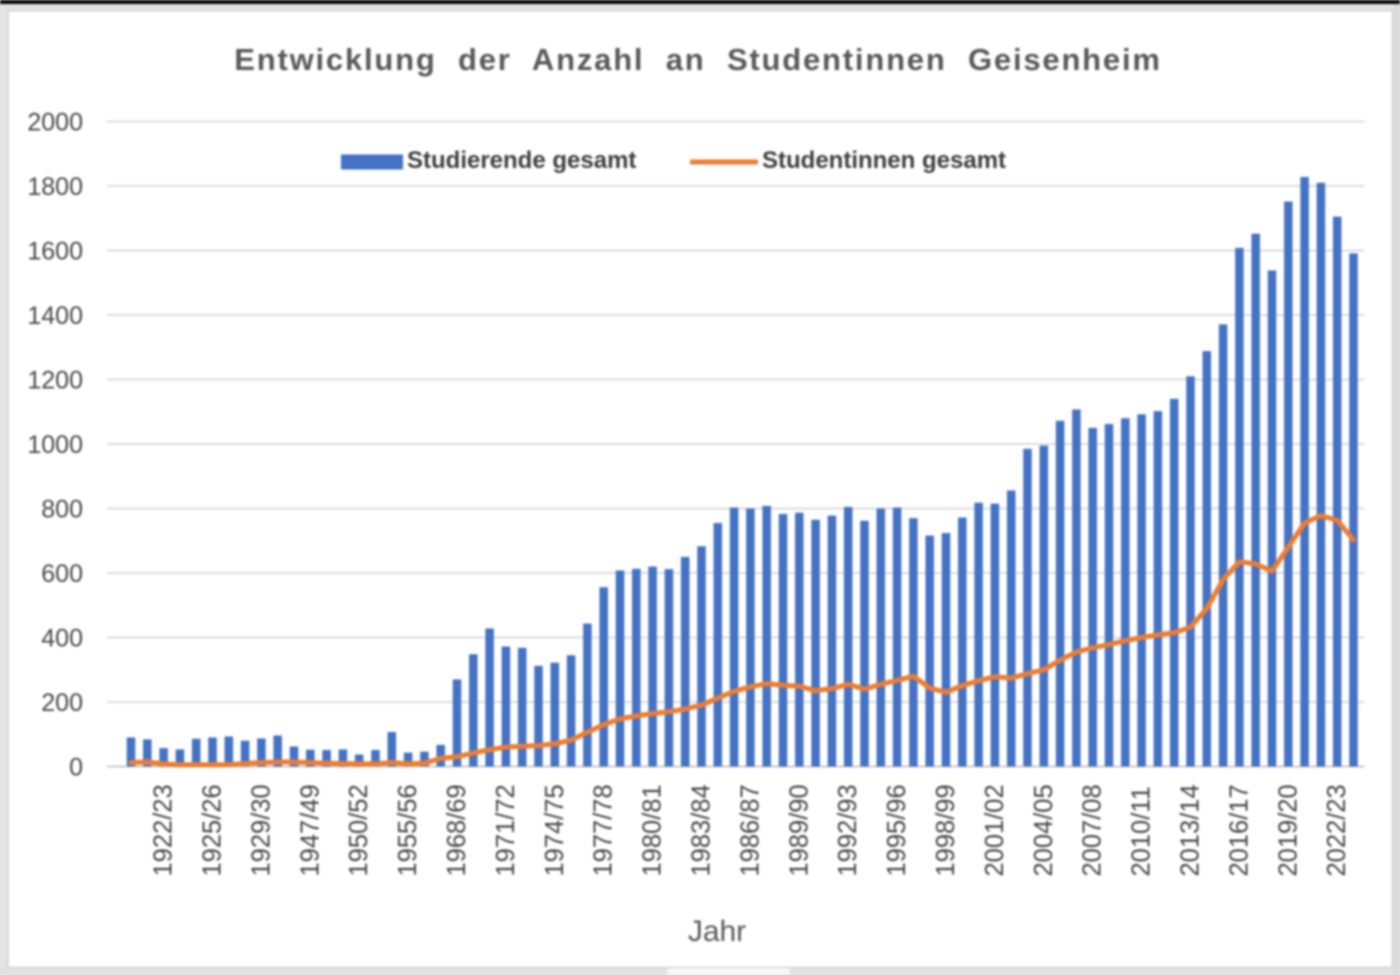 The width and height of the screenshot is (1400, 975). I want to click on svg-text: 2022/23, so click(1337, 830).